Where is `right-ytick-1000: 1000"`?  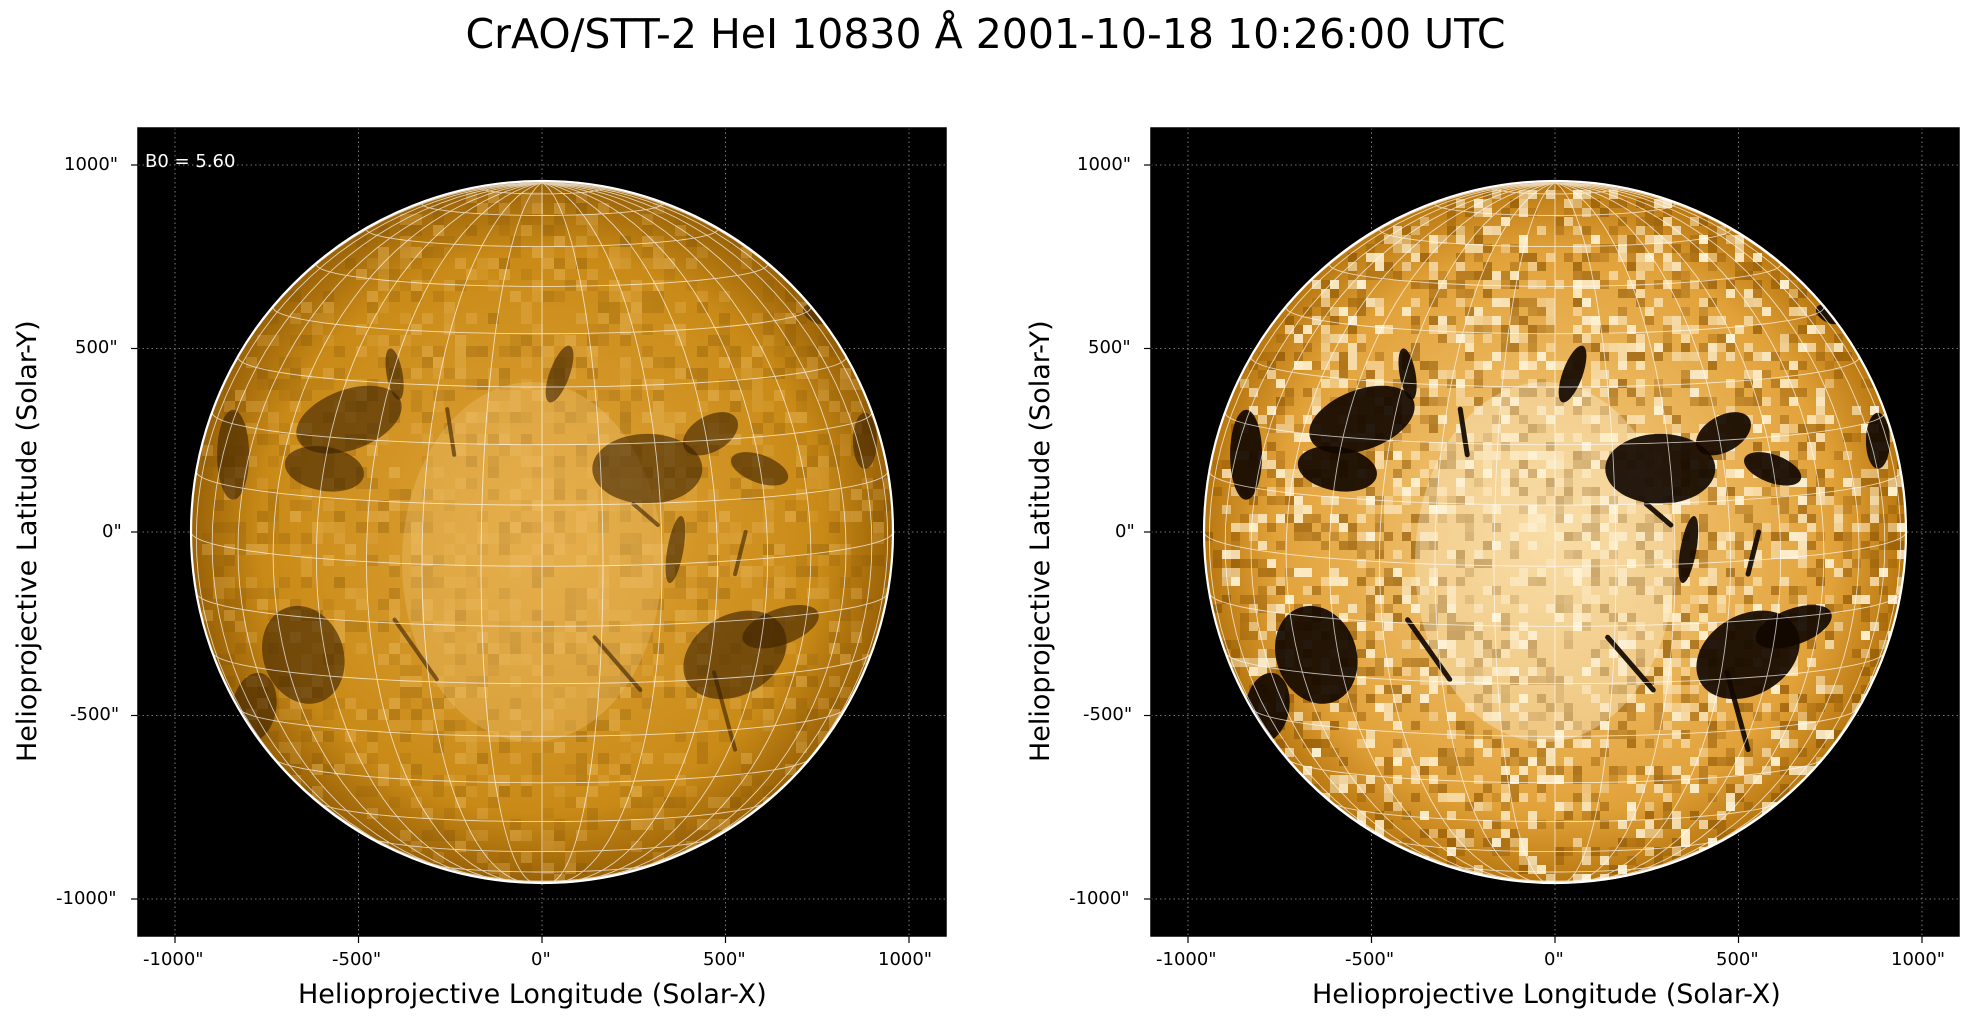
right-ytick-1000: 1000" is located at coordinates (1104, 164).